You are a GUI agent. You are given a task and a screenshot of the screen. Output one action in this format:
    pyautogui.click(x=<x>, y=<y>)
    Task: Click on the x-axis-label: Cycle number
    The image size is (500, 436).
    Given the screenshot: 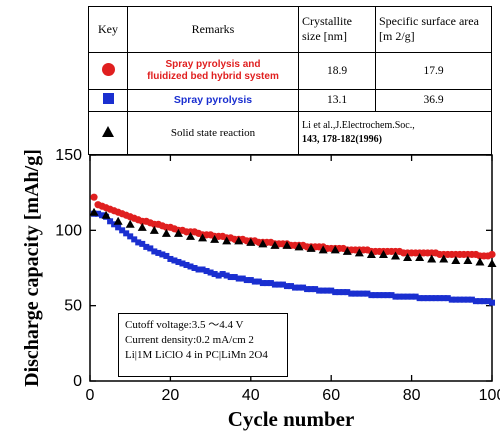 What is the action you would take?
    pyautogui.click(x=291, y=419)
    